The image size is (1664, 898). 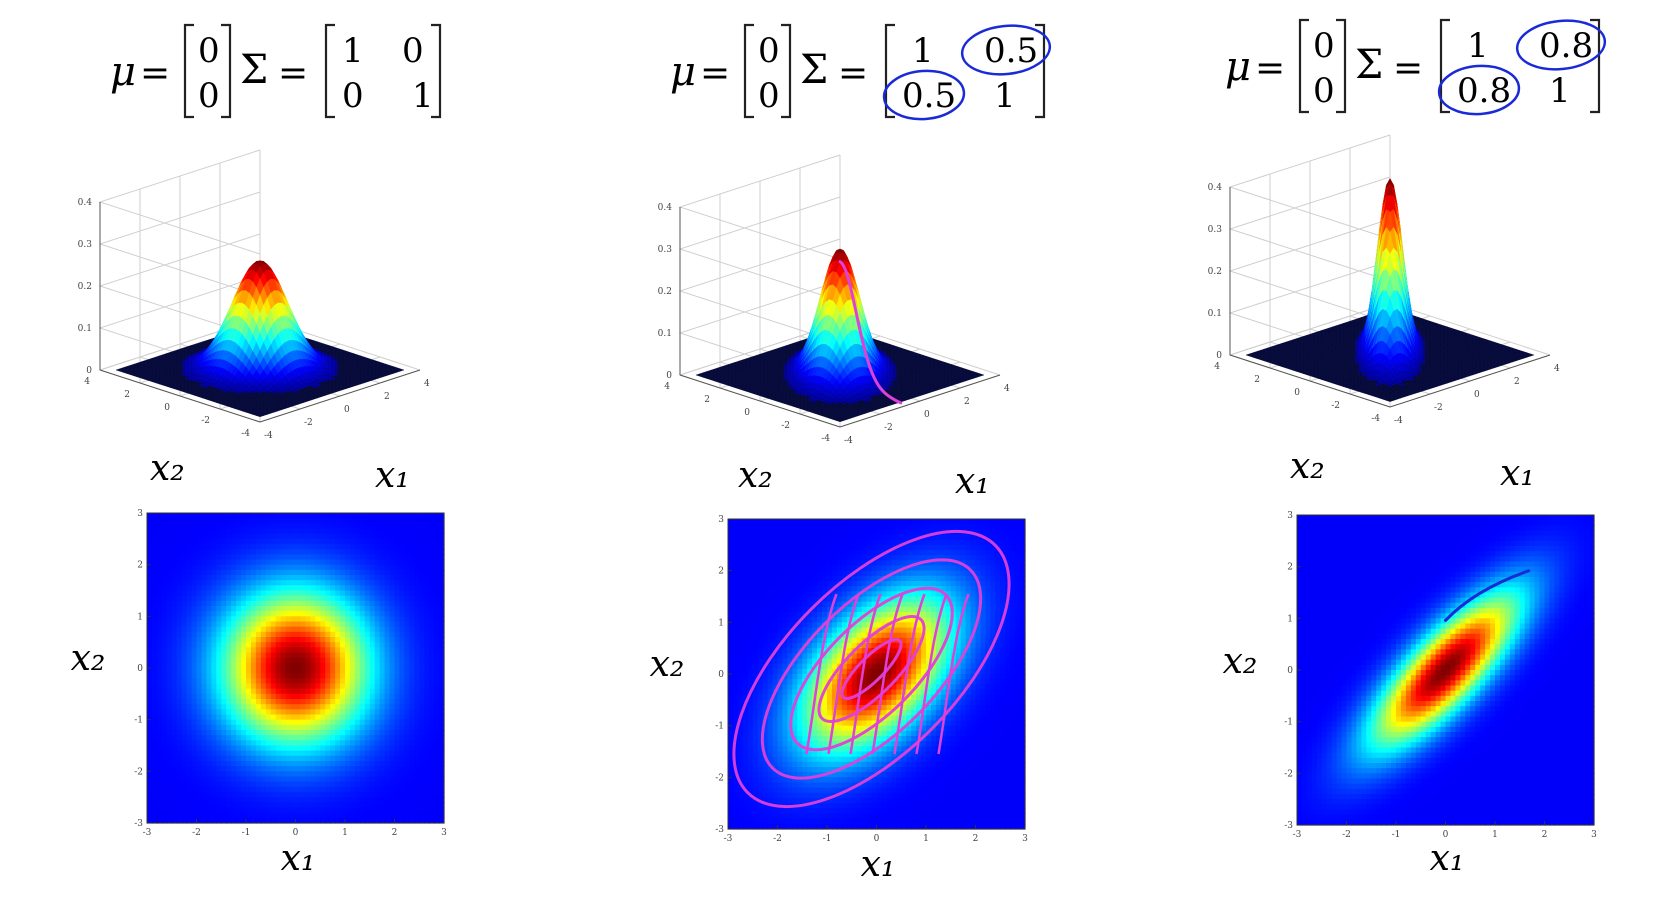 I want to click on equals-sign: =, so click(x=293, y=73).